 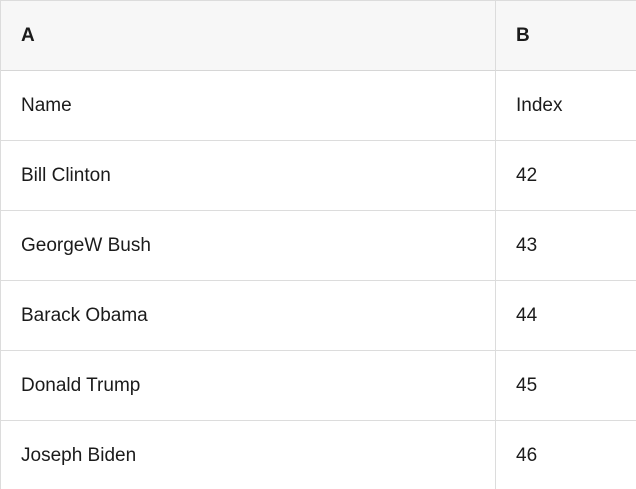 What do you see at coordinates (566, 455) in the screenshot?
I see `cell-b6: 46` at bounding box center [566, 455].